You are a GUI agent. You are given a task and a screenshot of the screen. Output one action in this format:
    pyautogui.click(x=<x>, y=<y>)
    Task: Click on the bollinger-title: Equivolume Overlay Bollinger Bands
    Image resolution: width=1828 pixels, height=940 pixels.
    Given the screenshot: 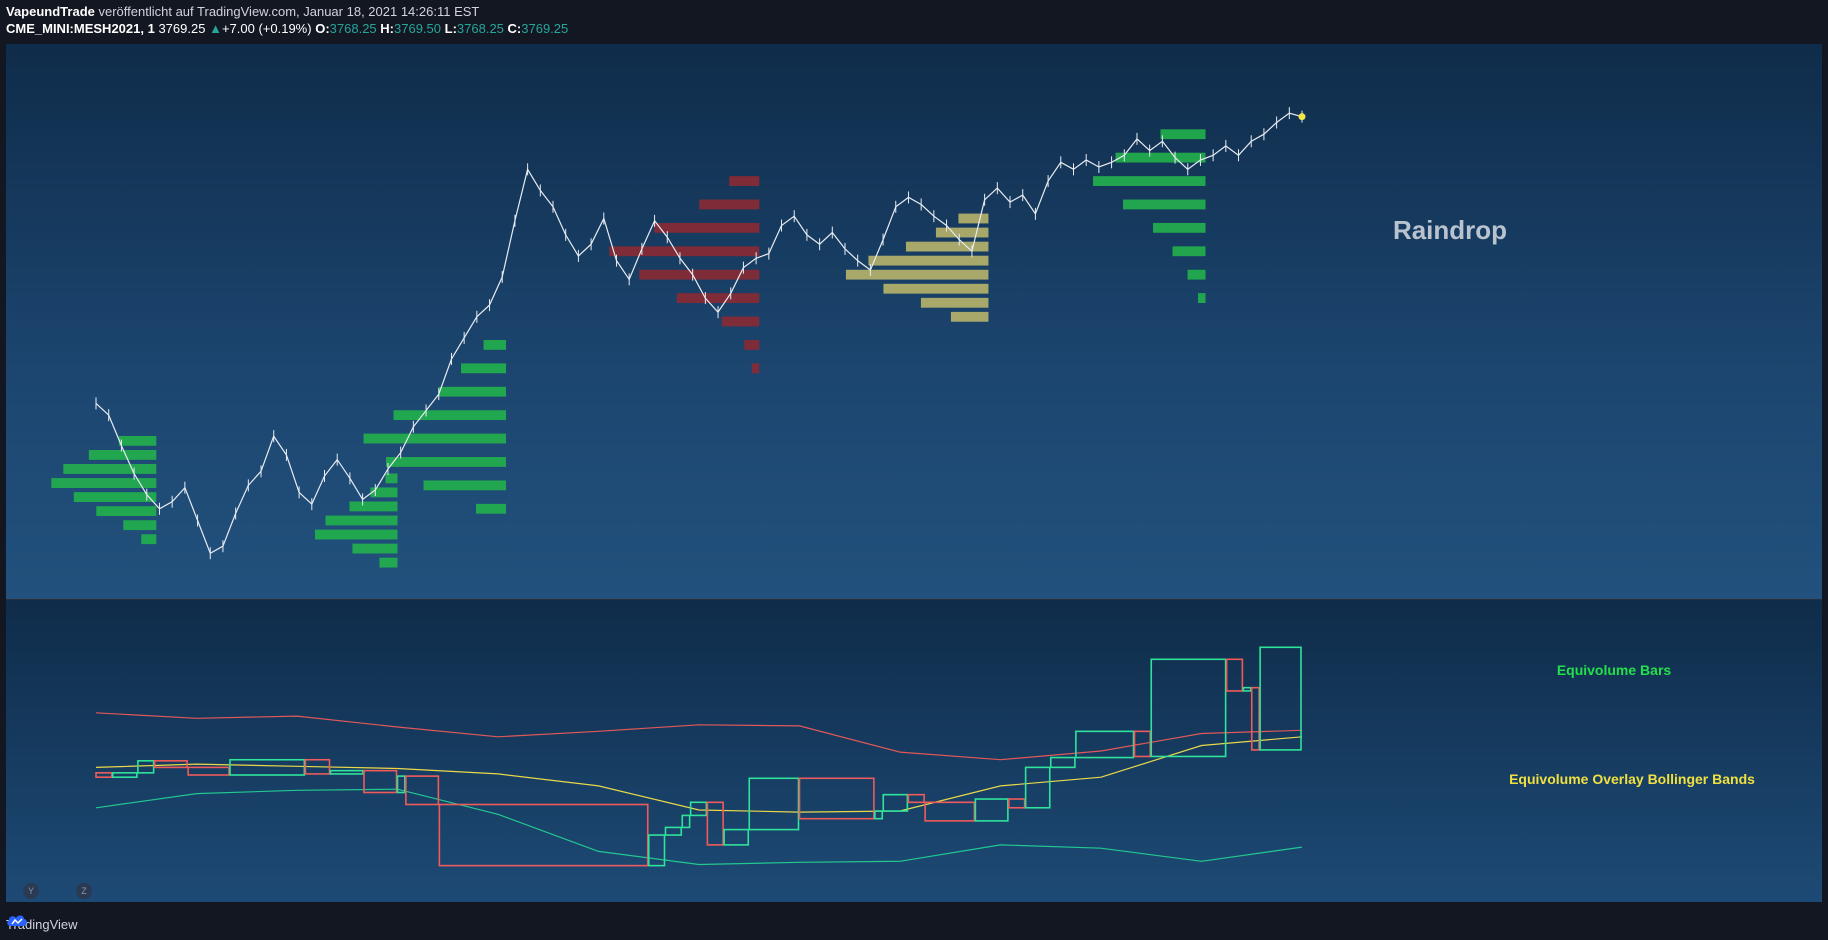 What is the action you would take?
    pyautogui.click(x=1632, y=779)
    